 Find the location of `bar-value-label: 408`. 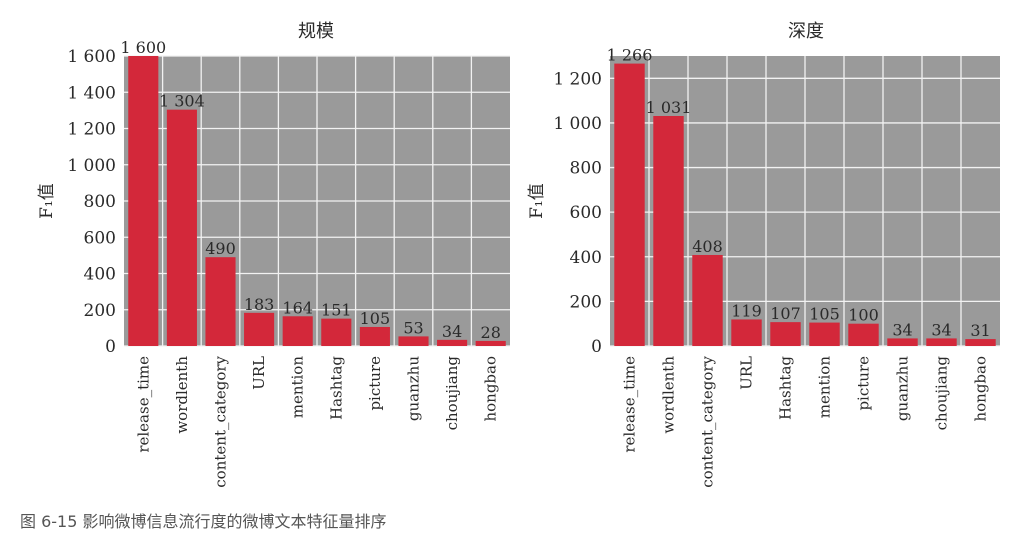

bar-value-label: 408 is located at coordinates (707, 246).